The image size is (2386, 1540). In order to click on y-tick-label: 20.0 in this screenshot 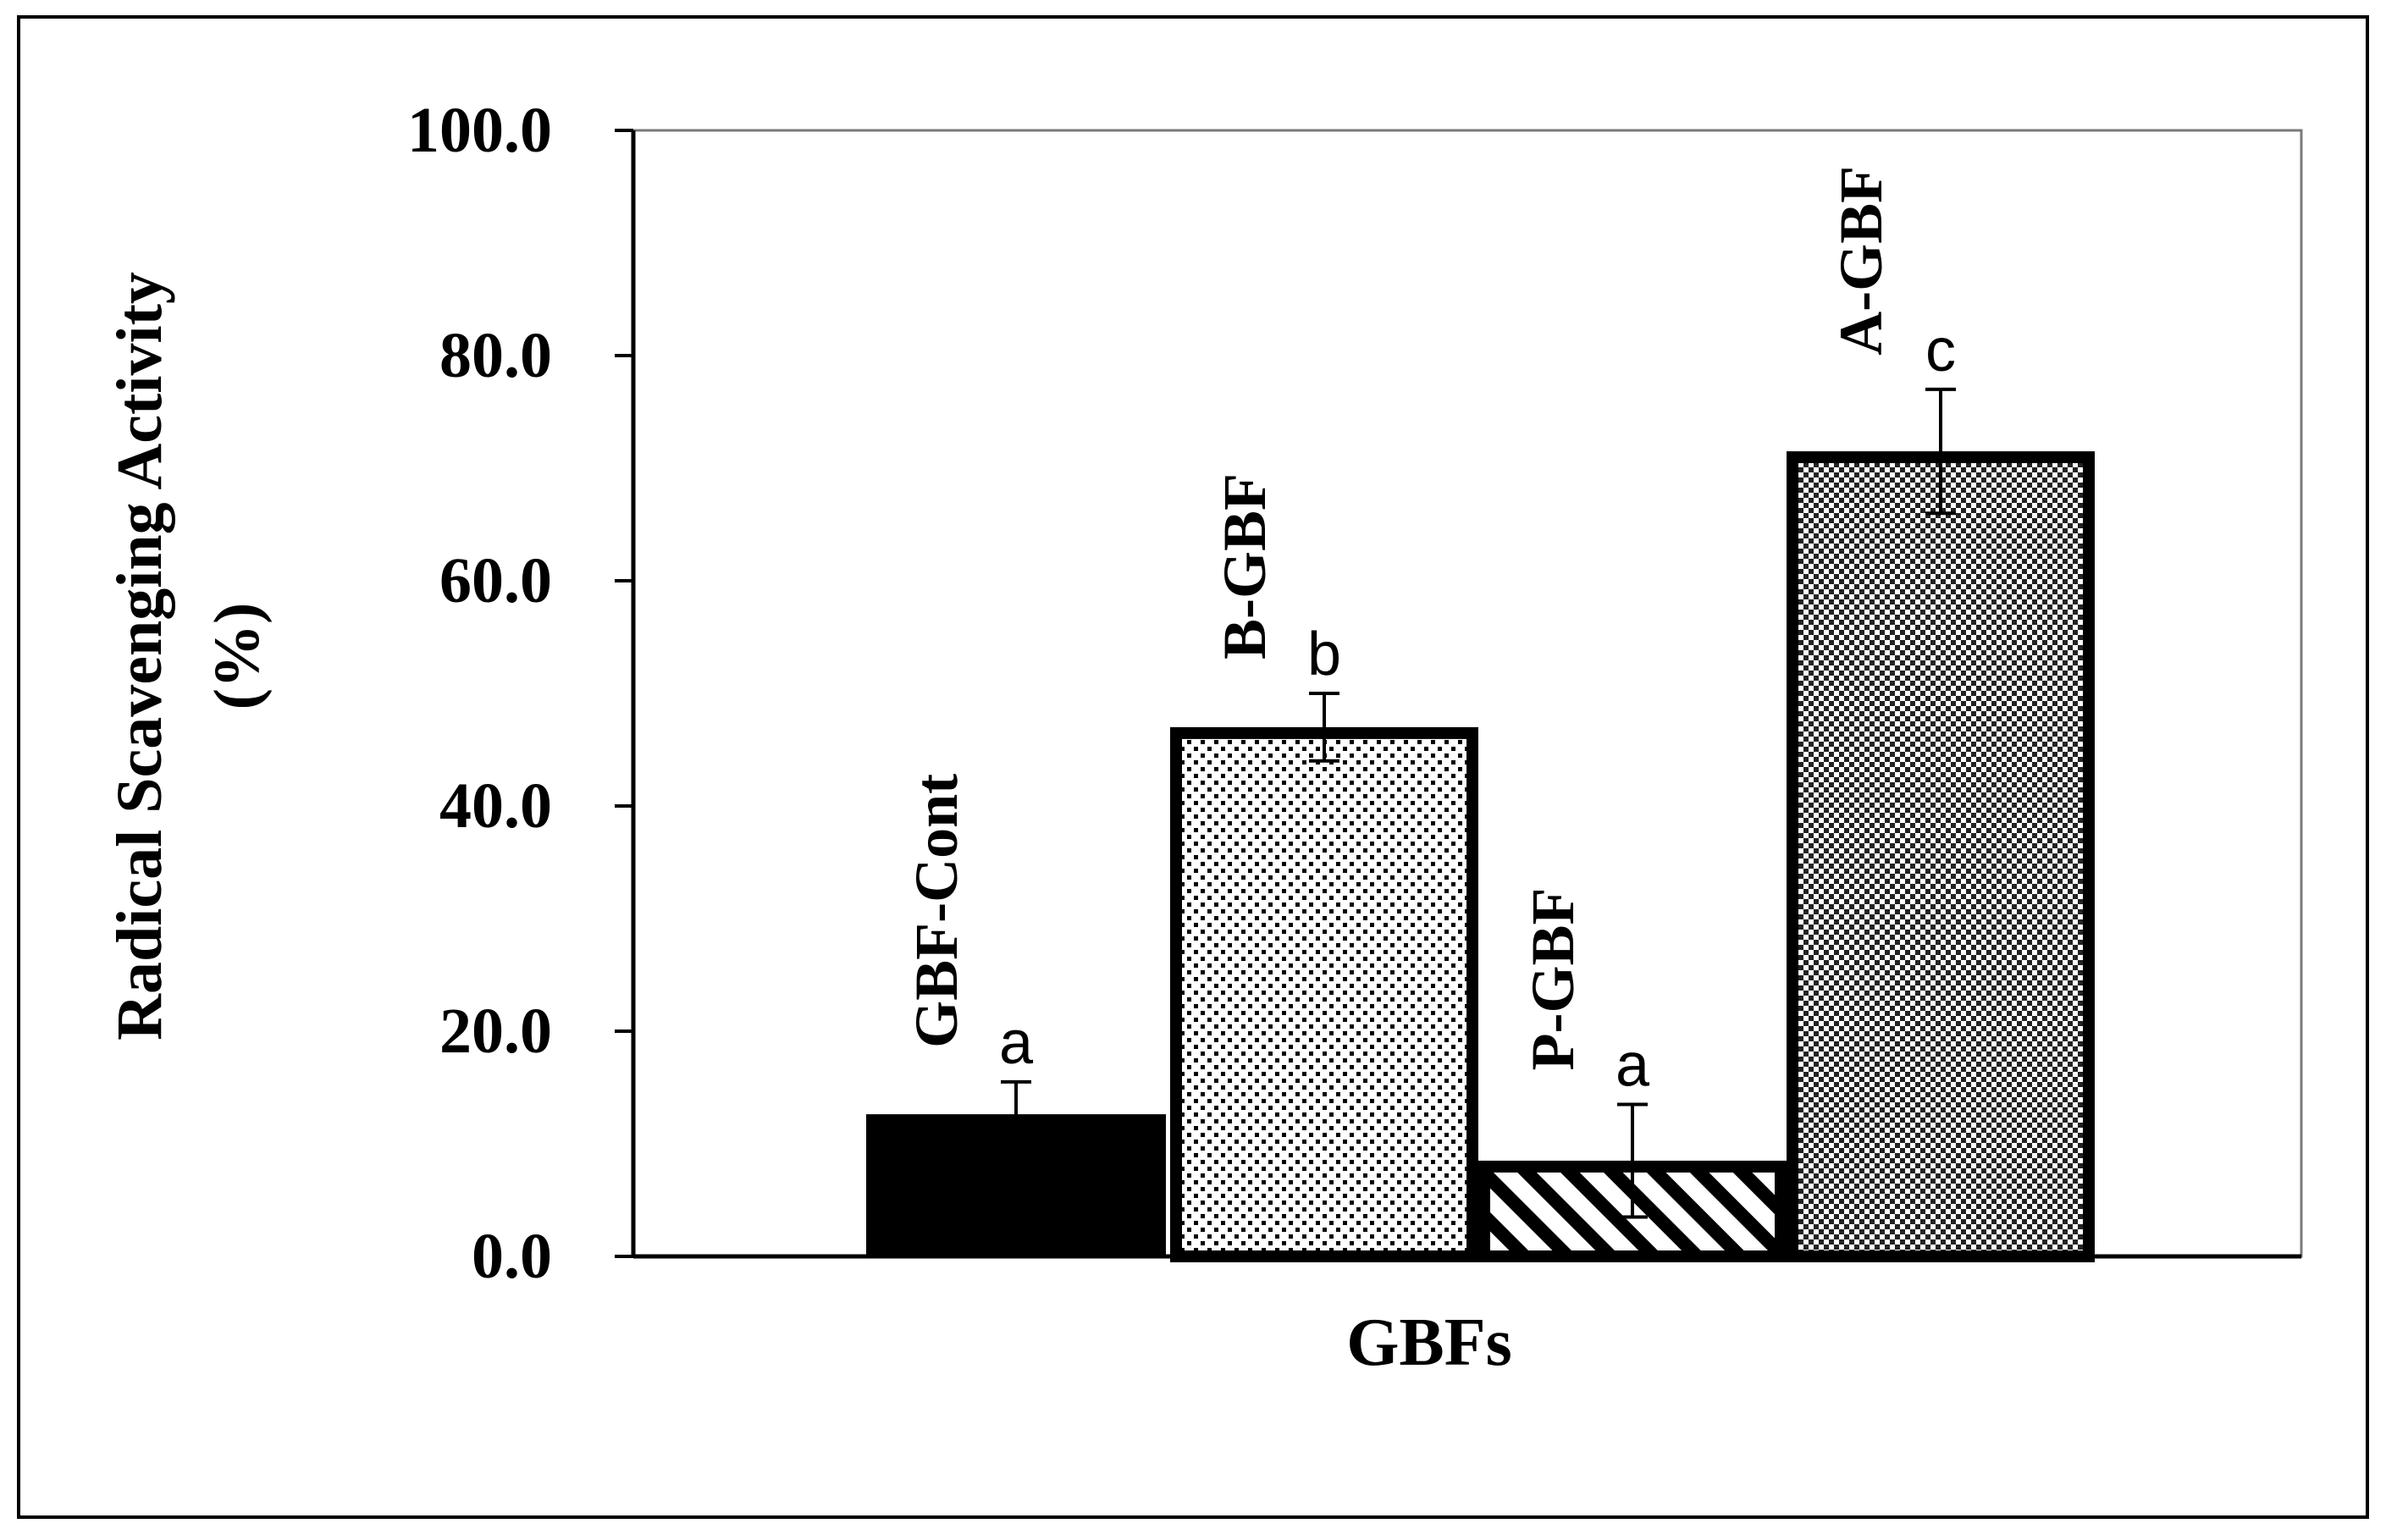, I will do `click(495, 1031)`.